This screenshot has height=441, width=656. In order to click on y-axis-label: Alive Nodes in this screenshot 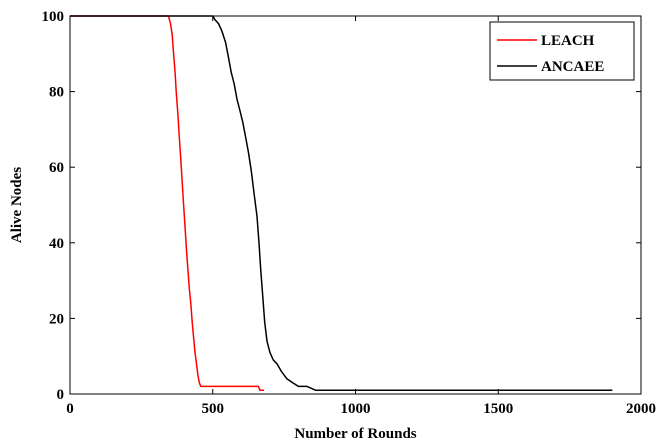, I will do `click(17, 205)`.